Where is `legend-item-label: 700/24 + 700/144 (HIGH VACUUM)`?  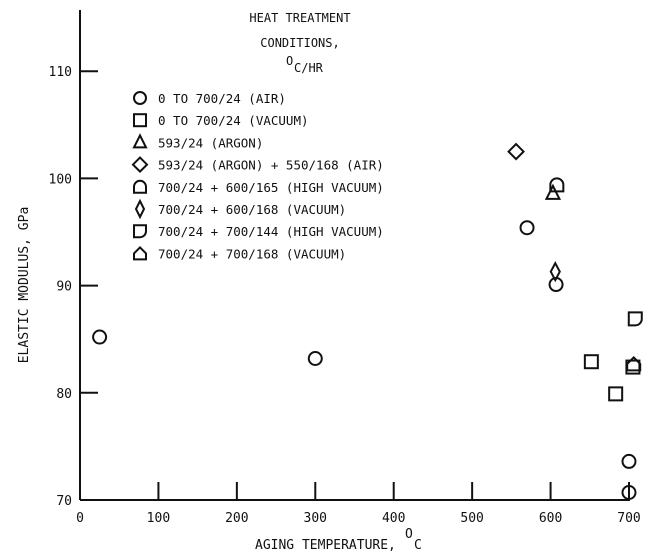
legend-item-label: 700/24 + 700/144 (HIGH VACUUM) is located at coordinates (271, 231).